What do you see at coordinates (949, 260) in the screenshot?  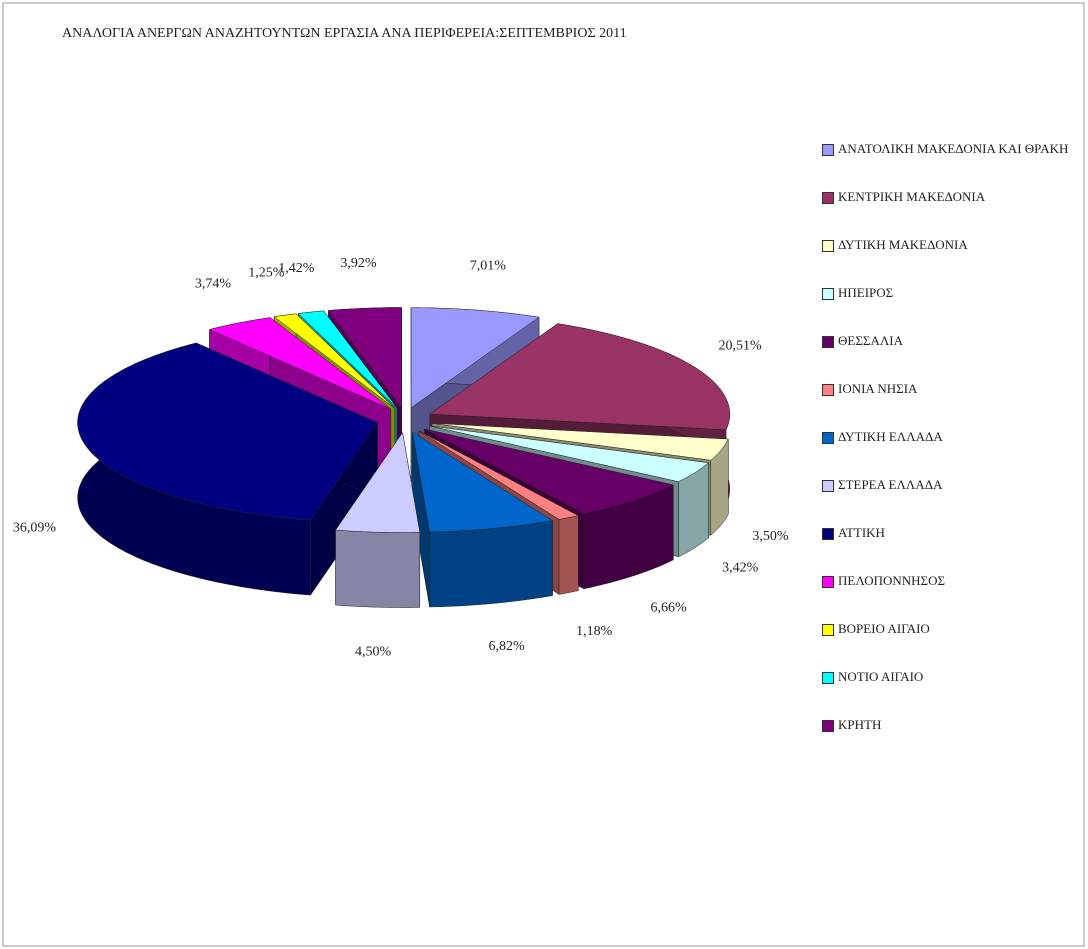 I see `legend-item: ΔΥΤΙΚΗ ΜΑΚΕΔΟΝΙΑ` at bounding box center [949, 260].